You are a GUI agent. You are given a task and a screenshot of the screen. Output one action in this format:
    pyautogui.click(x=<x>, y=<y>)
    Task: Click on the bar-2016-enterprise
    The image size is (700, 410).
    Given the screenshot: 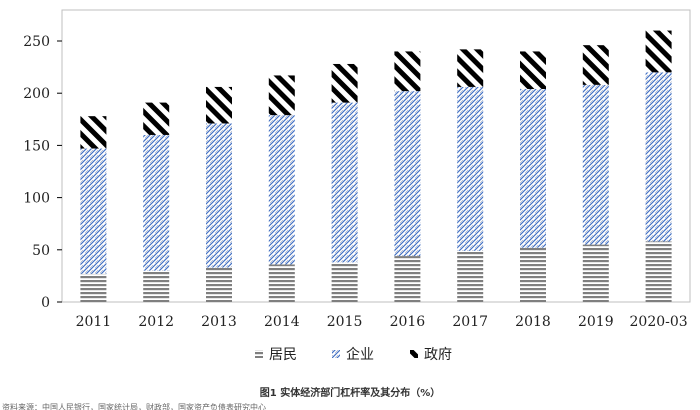 What is the action you would take?
    pyautogui.click(x=407, y=174)
    